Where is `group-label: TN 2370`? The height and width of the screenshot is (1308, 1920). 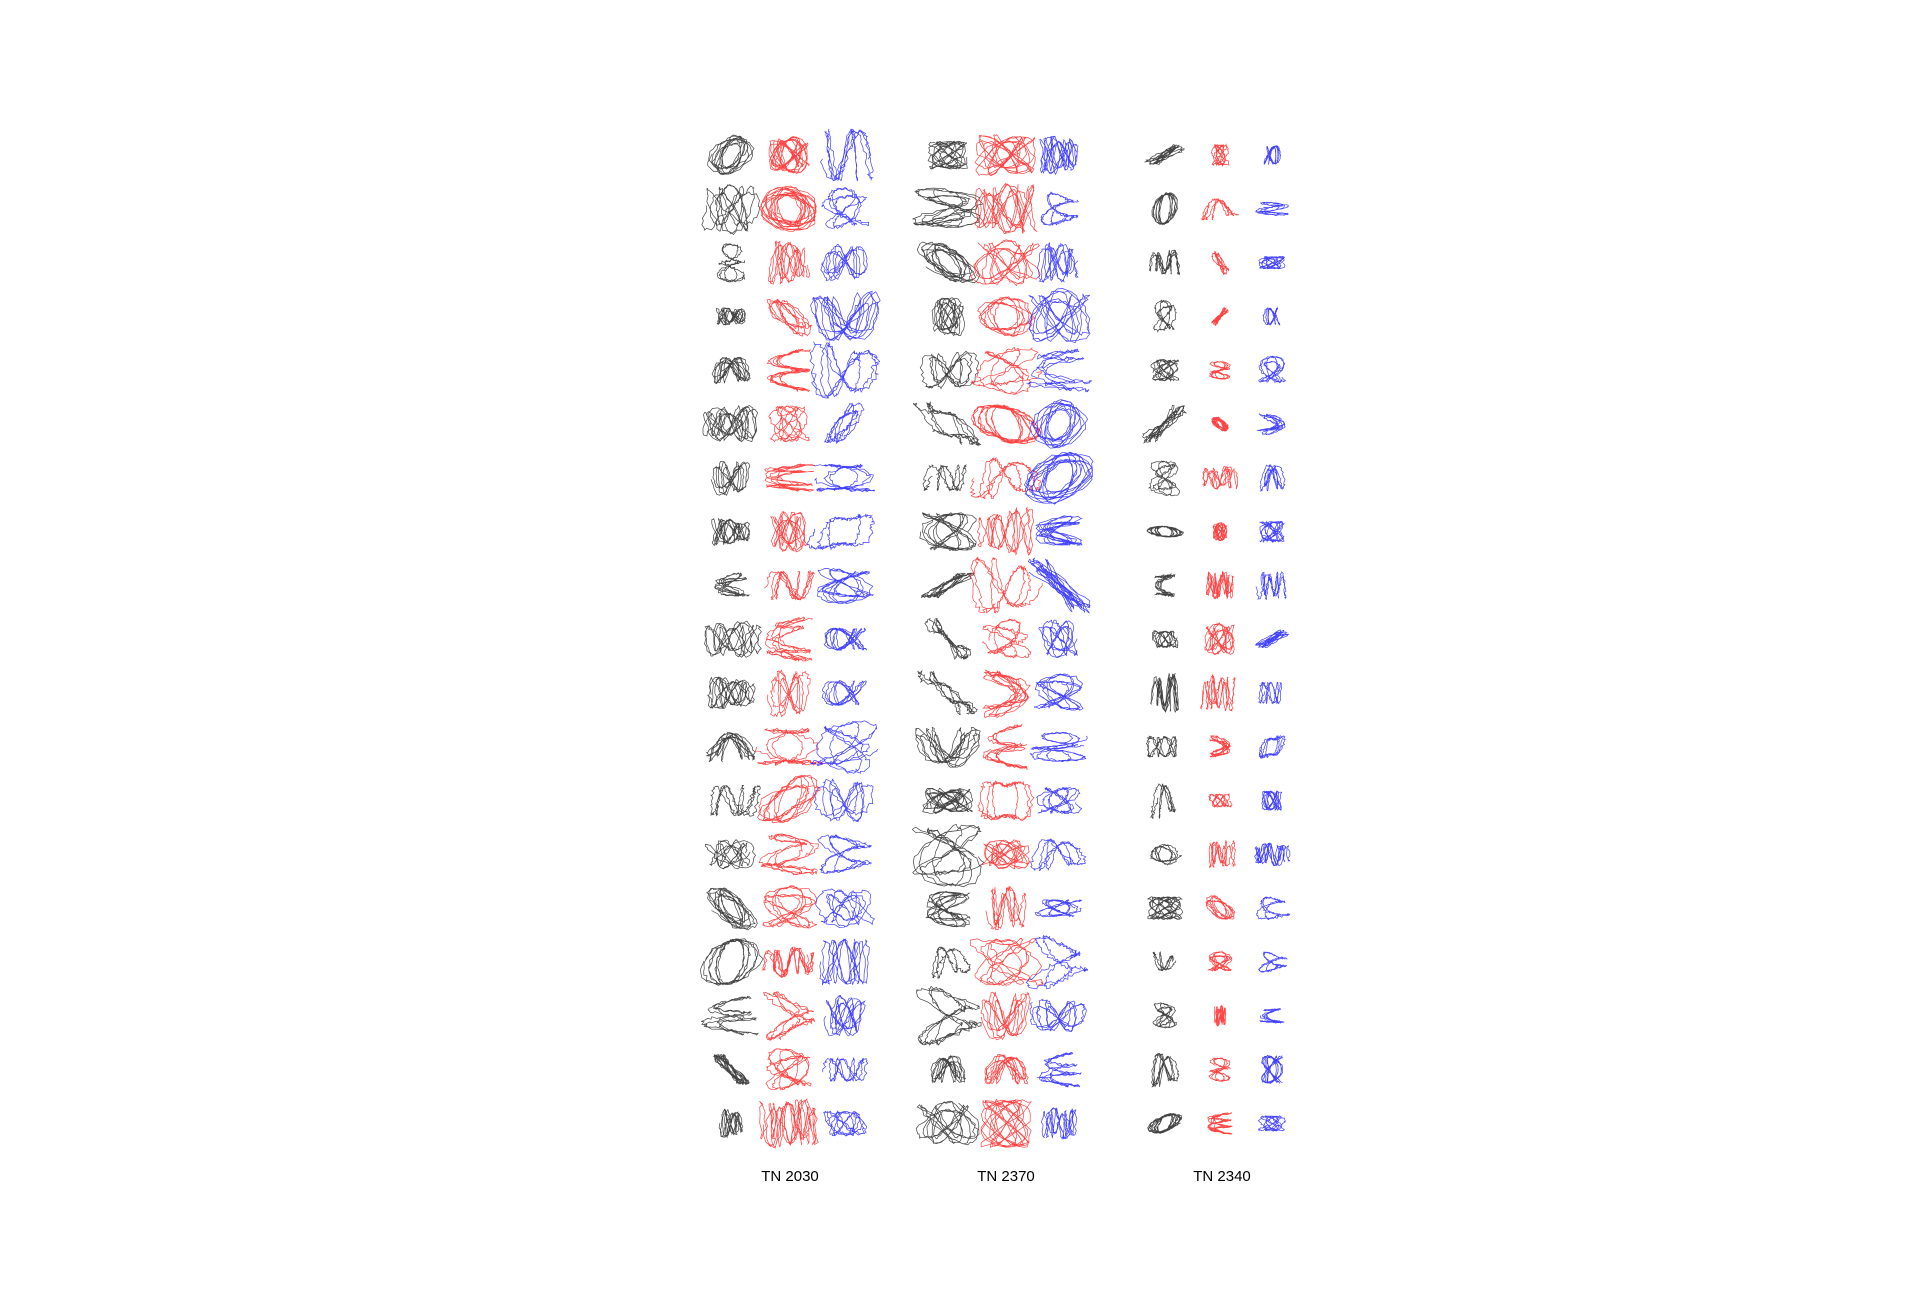 group-label: TN 2370 is located at coordinates (1006, 1176).